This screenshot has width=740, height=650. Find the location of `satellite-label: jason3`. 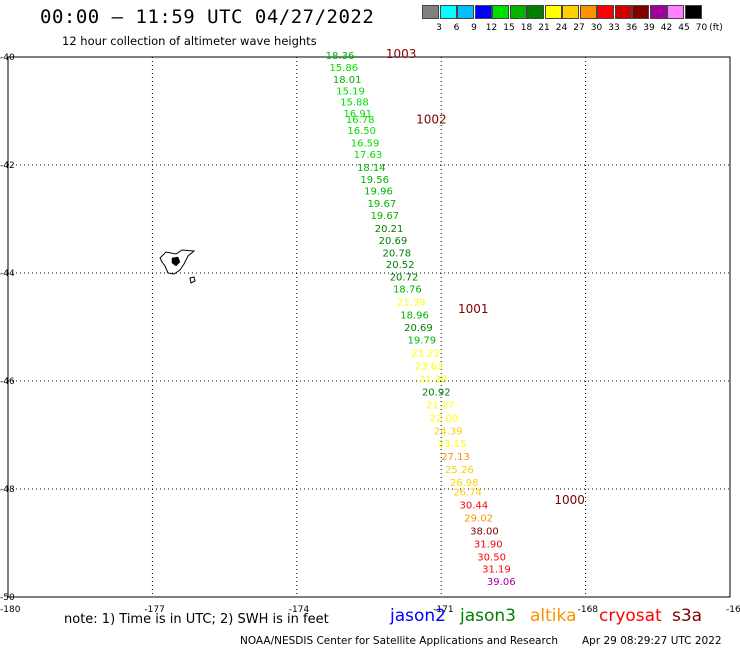

satellite-label: jason3 is located at coordinates (488, 616).